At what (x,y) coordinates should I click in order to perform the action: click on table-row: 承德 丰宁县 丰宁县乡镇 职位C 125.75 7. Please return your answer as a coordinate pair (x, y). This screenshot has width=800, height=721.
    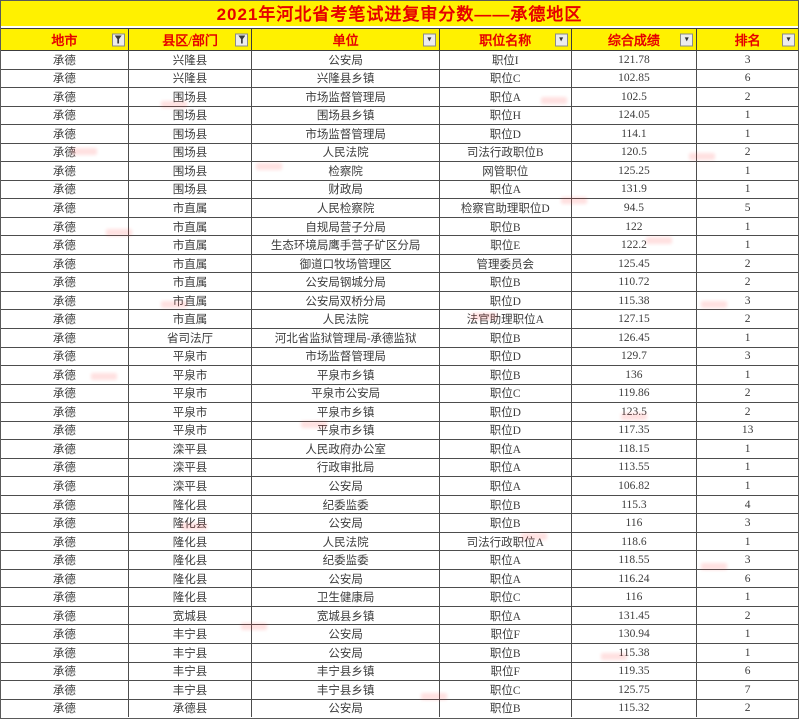
    Looking at the image, I should click on (399, 690).